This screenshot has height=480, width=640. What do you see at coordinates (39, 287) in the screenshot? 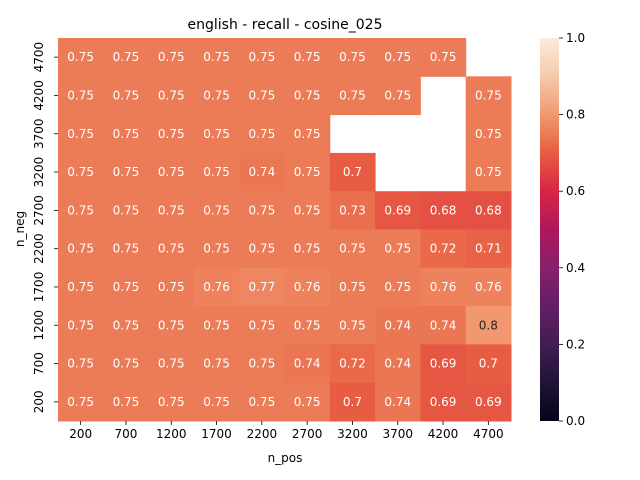
I see `y-tick-label: 1700` at bounding box center [39, 287].